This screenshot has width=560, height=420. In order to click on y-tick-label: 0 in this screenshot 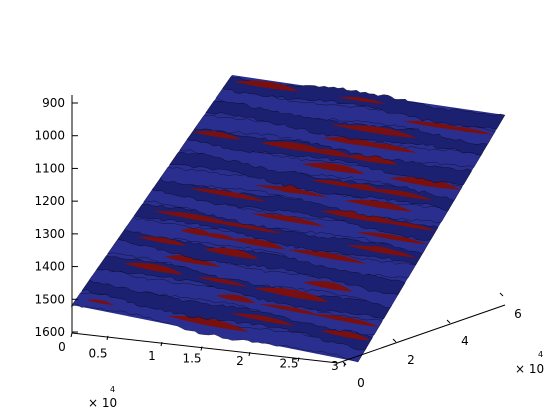, I will do `click(361, 383)`.